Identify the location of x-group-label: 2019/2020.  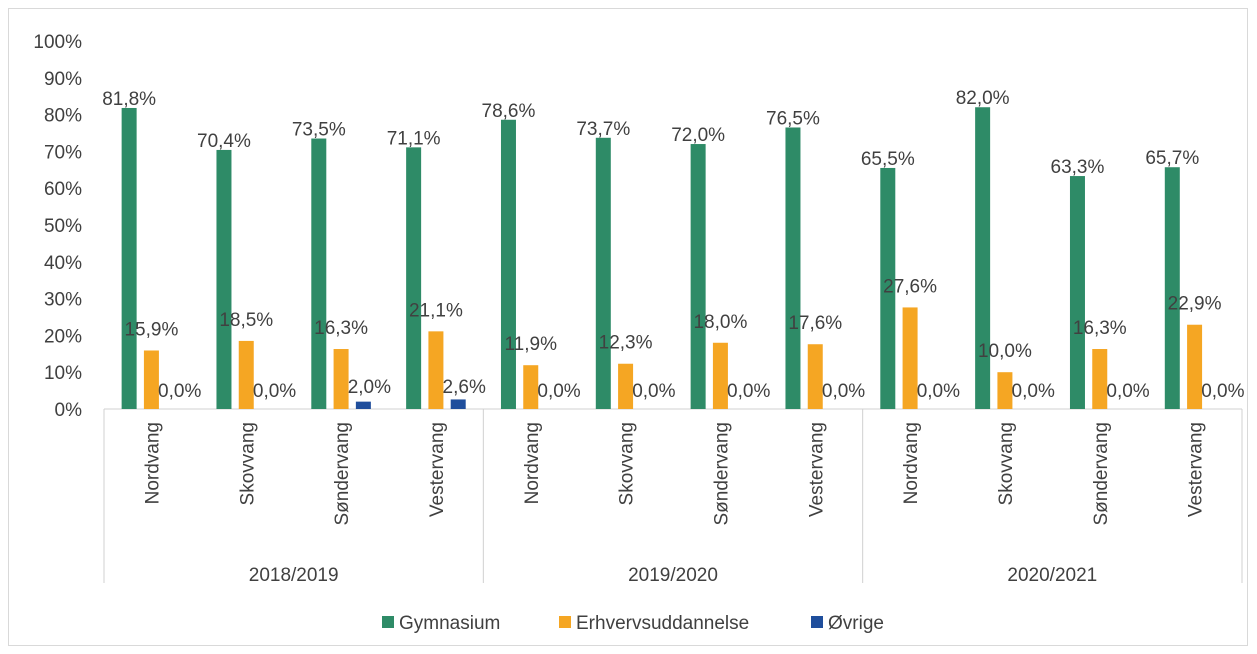
(673, 575).